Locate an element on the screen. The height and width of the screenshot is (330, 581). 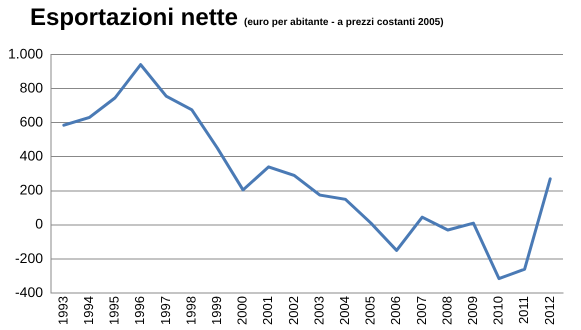
x-tick-label: 1994 is located at coordinates (88, 310).